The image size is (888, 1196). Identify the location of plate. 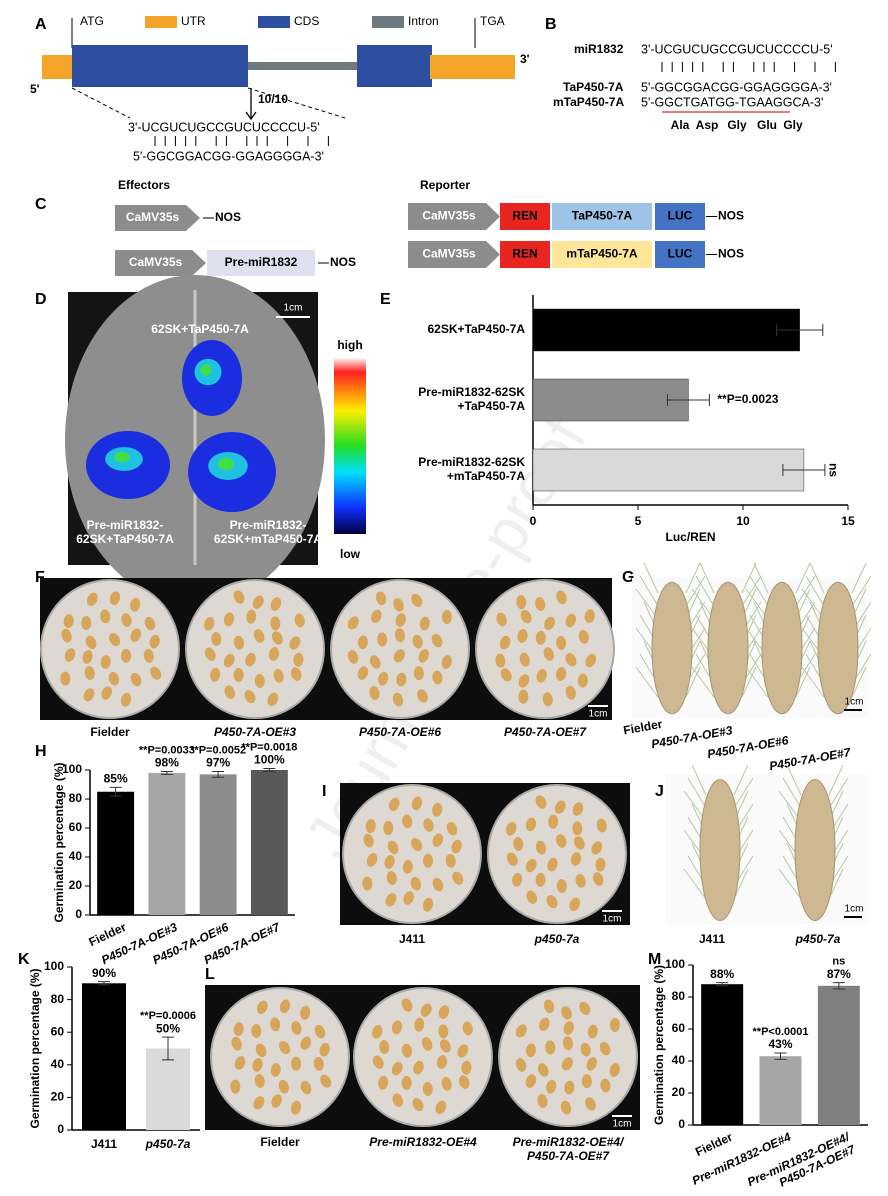
(412, 854).